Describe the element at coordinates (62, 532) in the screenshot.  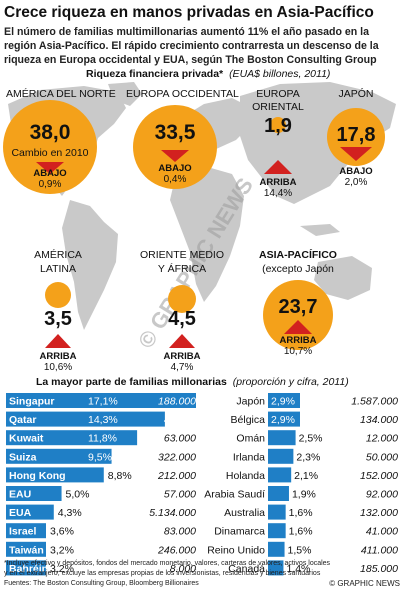
I see `bar-left-pct: 3,6%` at that location.